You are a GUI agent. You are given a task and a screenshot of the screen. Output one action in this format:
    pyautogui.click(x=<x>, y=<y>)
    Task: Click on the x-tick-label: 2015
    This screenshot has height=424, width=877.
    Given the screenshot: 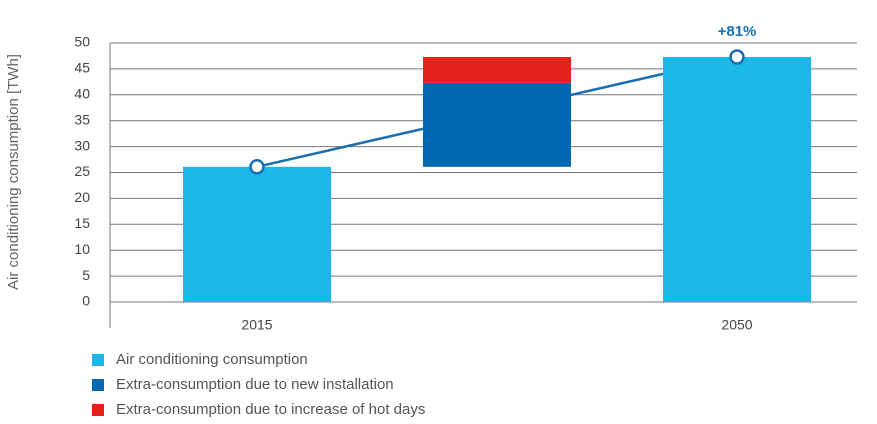 What is the action you would take?
    pyautogui.click(x=256, y=325)
    